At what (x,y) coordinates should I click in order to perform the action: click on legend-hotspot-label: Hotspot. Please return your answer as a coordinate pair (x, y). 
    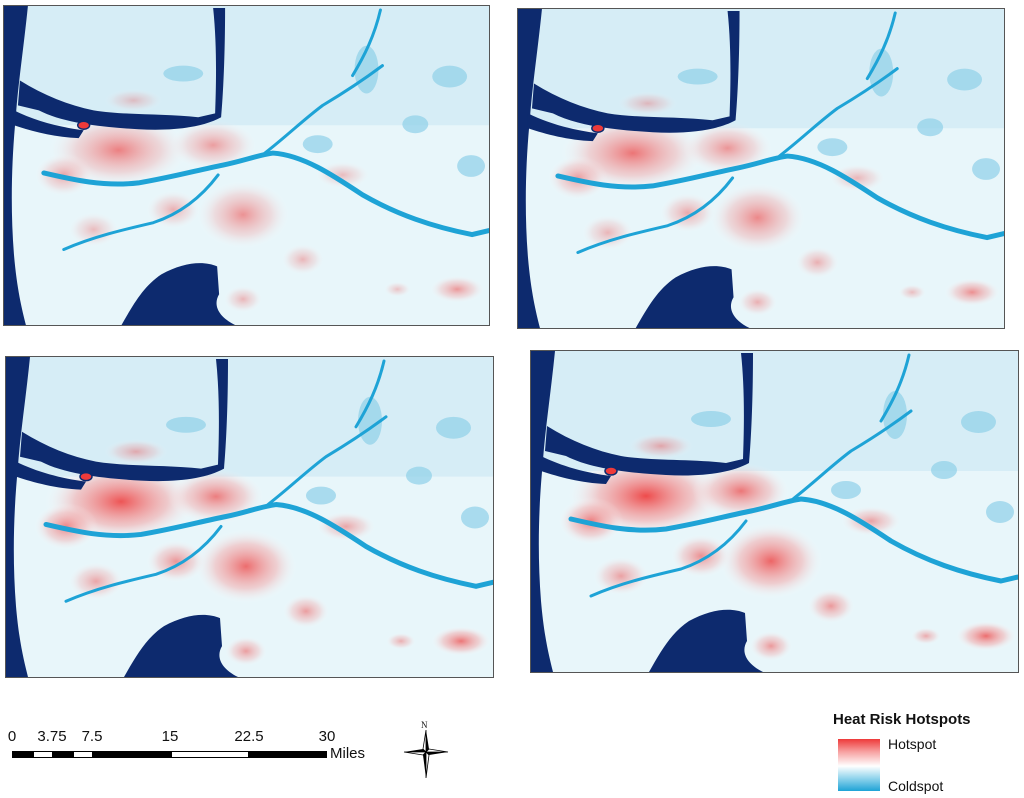
    Looking at the image, I should click on (912, 744).